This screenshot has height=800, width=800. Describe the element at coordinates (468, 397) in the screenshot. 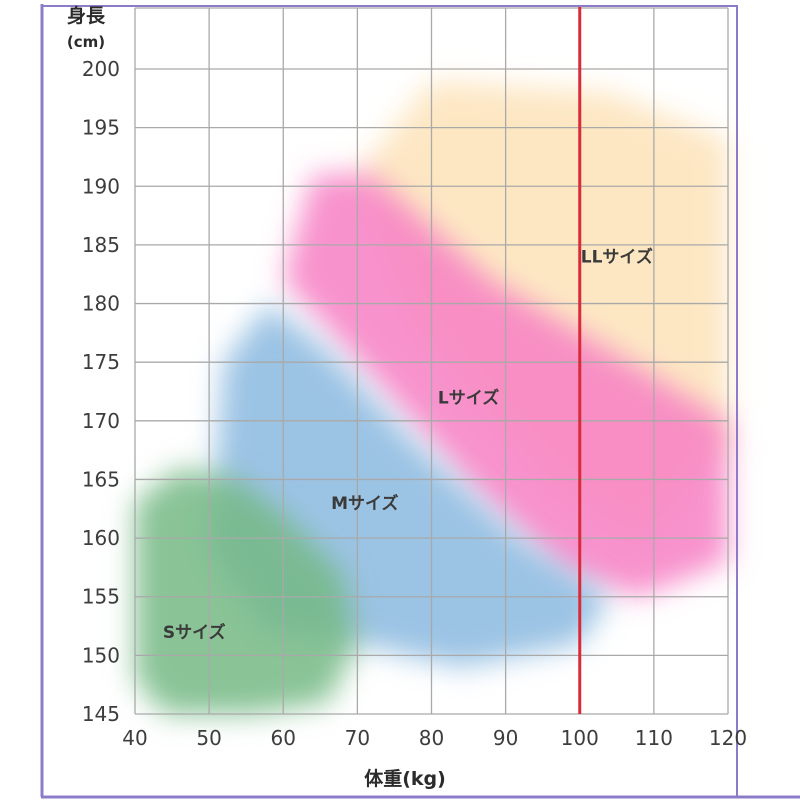

I see `zone-label: Lサイズ` at that location.